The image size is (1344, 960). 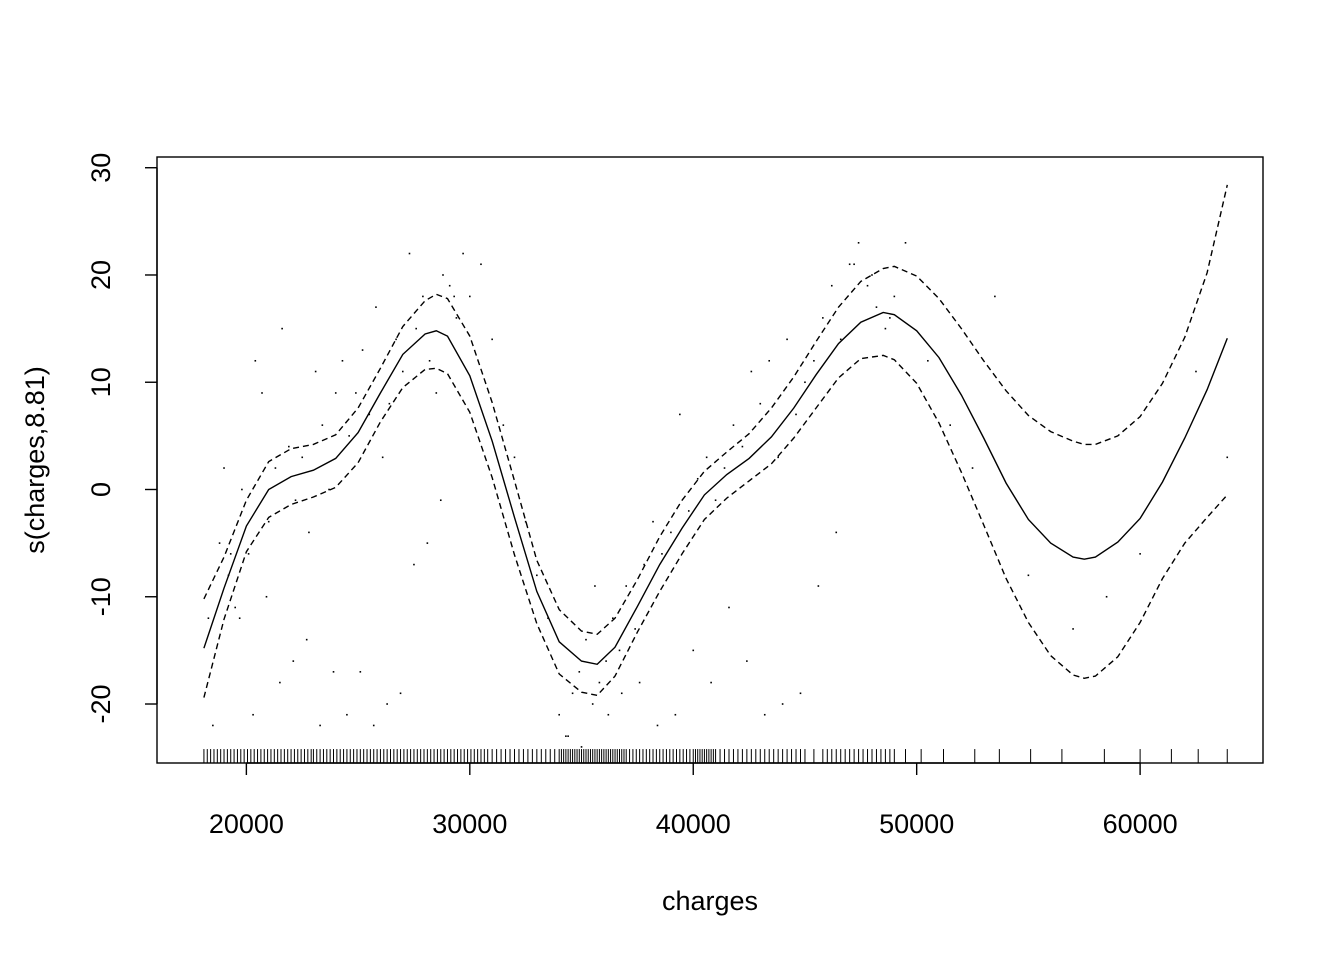 I want to click on y-tick-label: -10, so click(x=101, y=596).